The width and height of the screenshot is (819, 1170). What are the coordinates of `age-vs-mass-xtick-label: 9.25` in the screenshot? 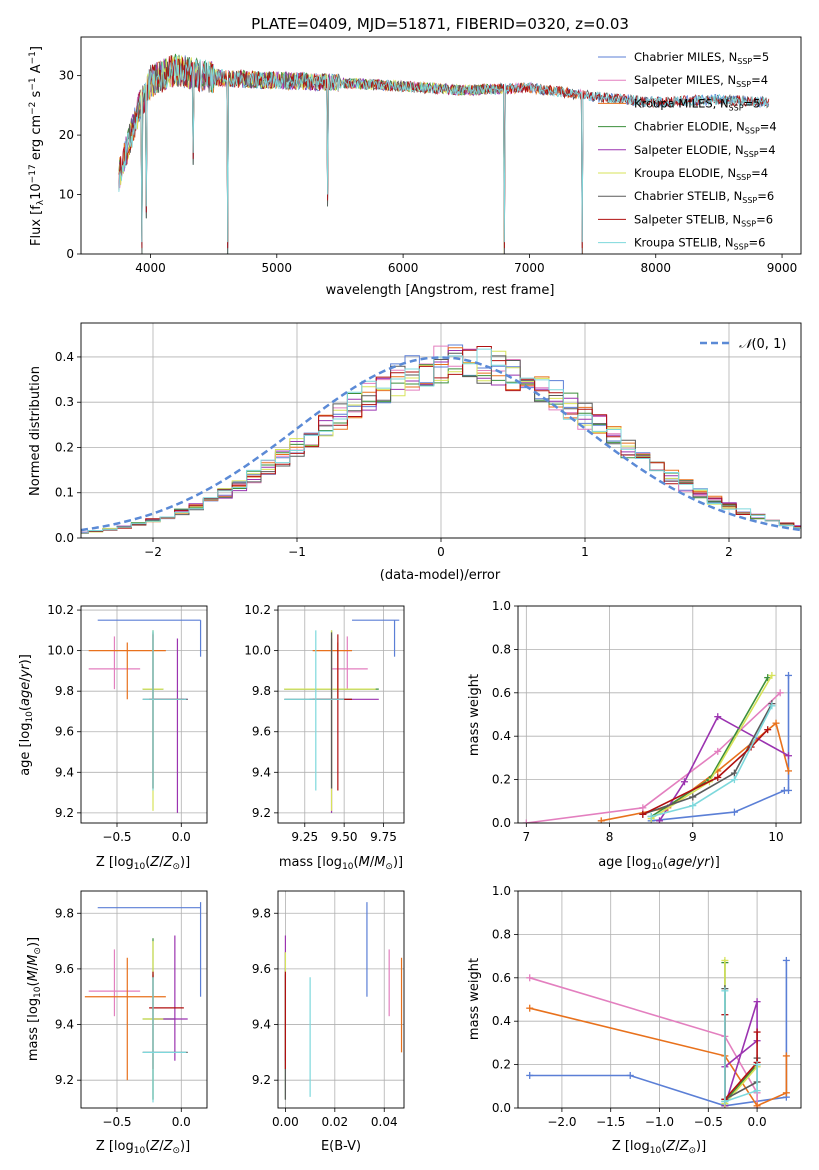 It's located at (304, 837).